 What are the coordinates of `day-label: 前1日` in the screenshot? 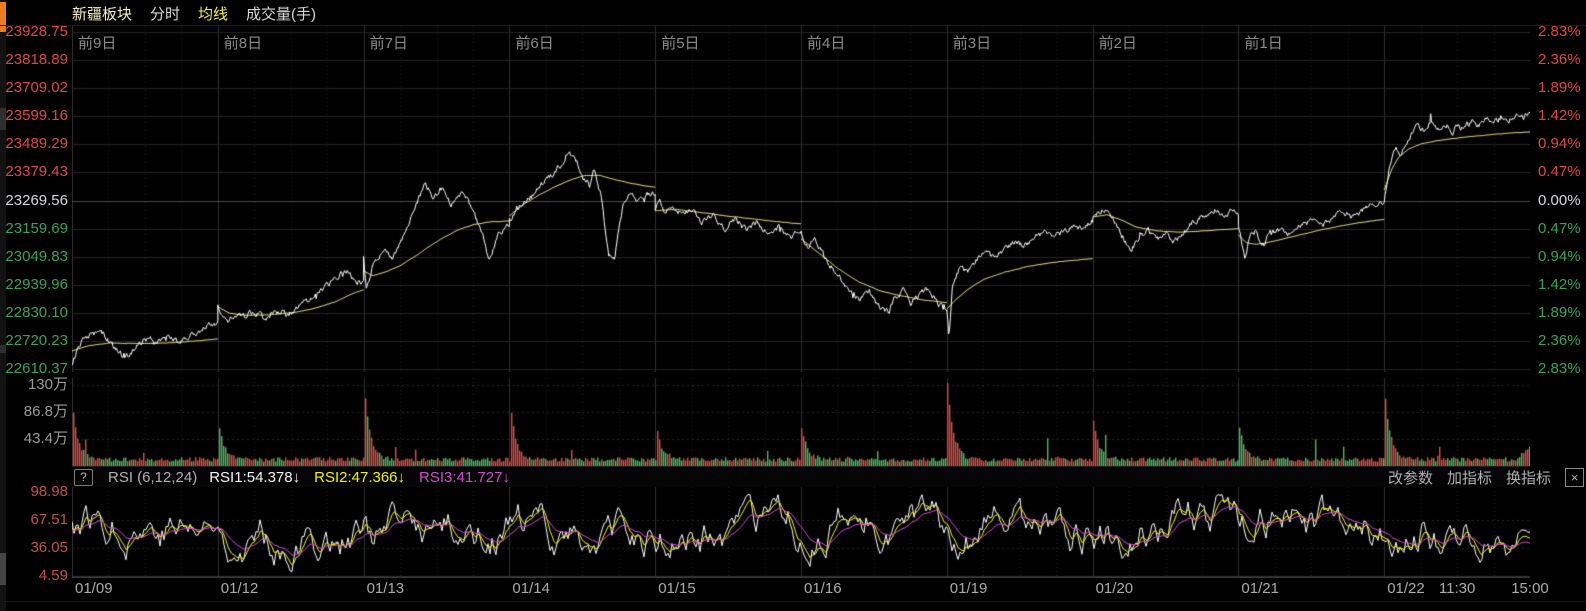 It's located at (1263, 43).